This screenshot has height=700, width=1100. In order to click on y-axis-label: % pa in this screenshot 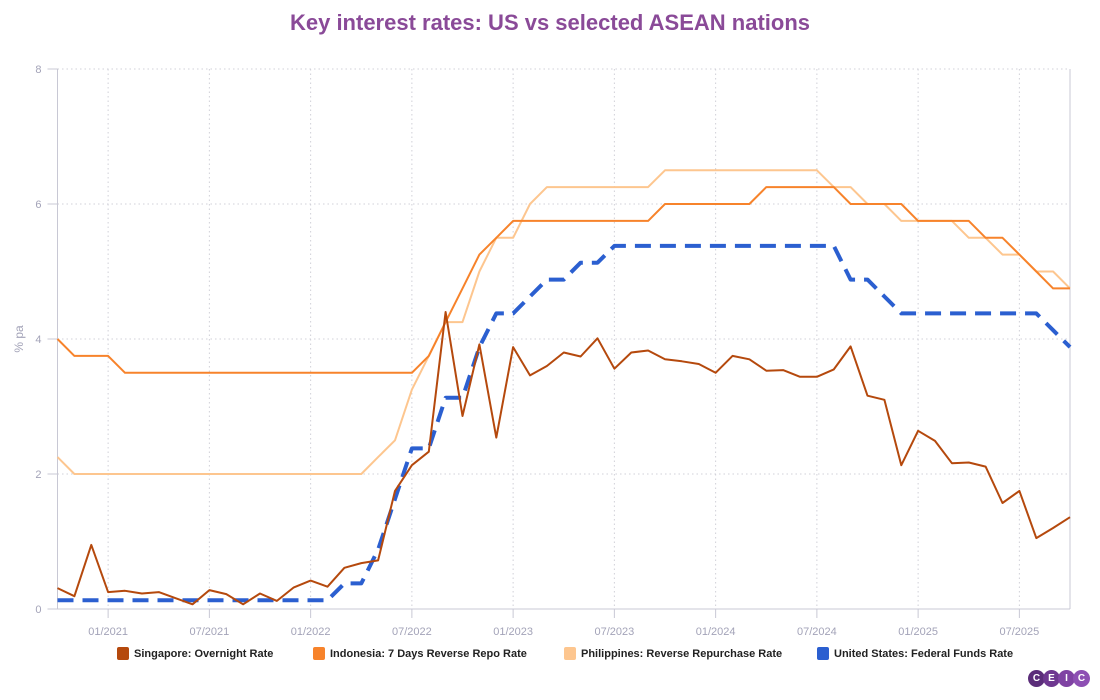, I will do `click(19, 339)`.